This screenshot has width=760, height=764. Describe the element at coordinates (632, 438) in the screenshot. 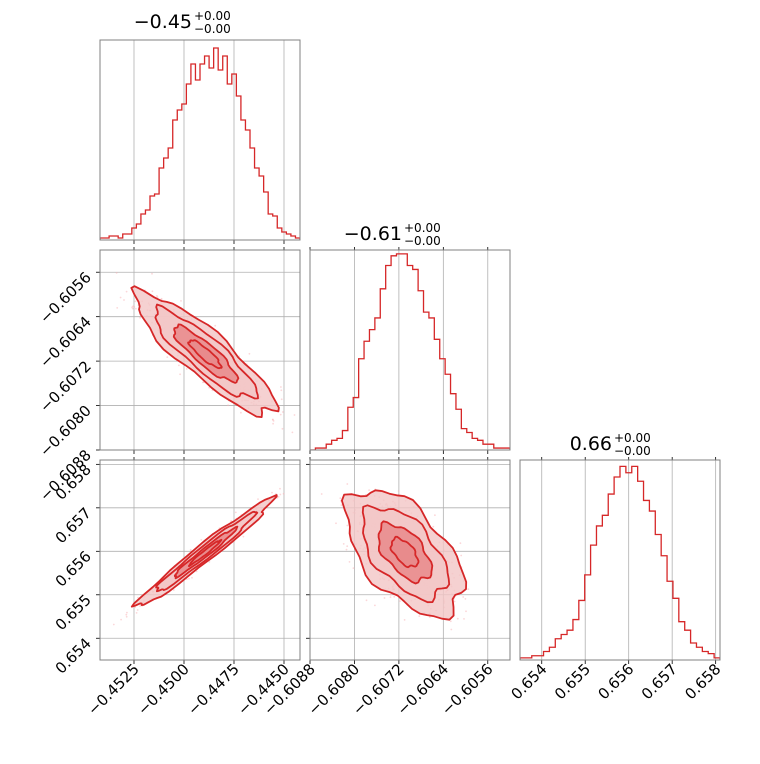

I see `title-upper-2: +0.00` at that location.